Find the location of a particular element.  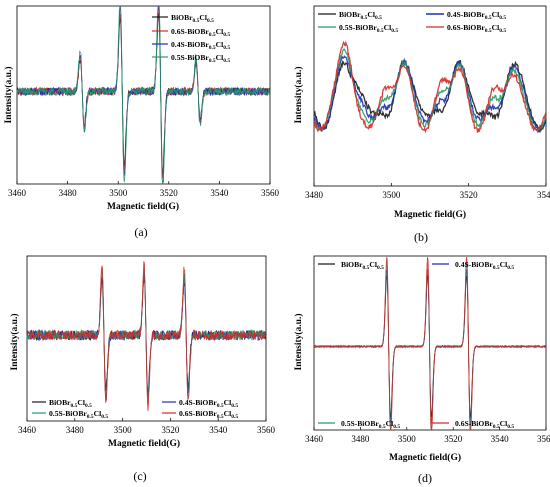

caption-d: (d) is located at coordinates (425, 478).